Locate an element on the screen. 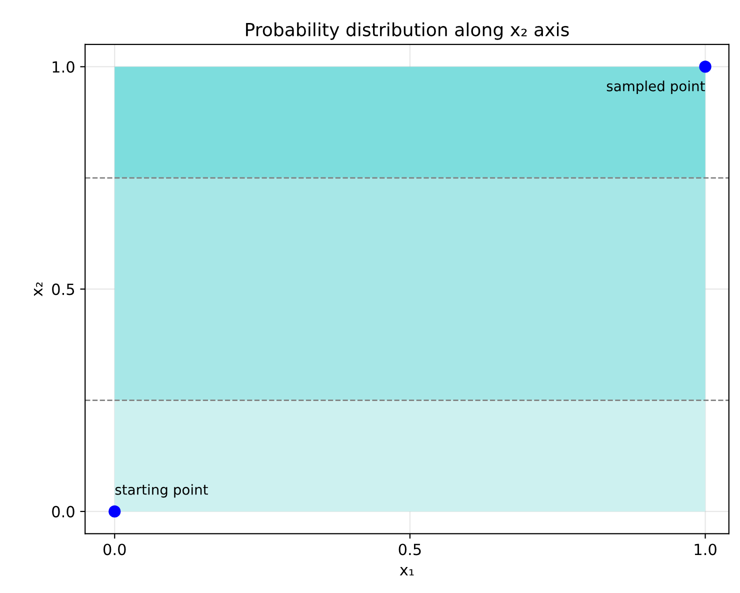  x-tick-label: 0.5 is located at coordinates (409, 550).